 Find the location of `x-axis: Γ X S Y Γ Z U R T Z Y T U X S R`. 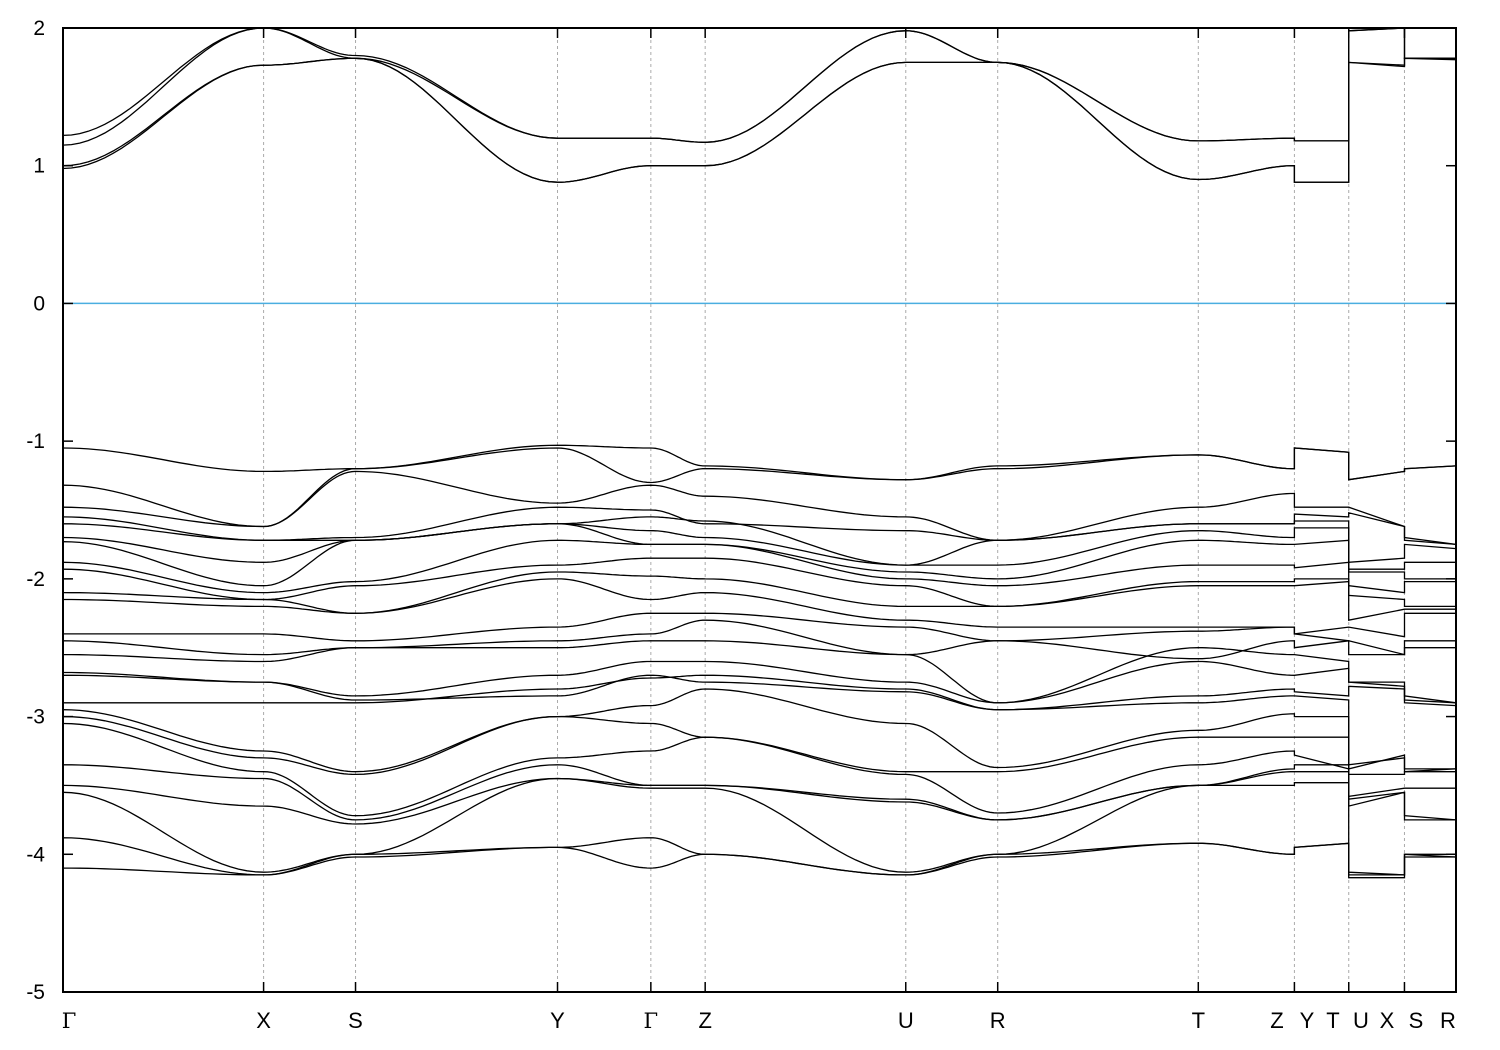

x-axis: Γ X S Y Γ Z U R T Z Y T U X S R is located at coordinates (759, 1020).